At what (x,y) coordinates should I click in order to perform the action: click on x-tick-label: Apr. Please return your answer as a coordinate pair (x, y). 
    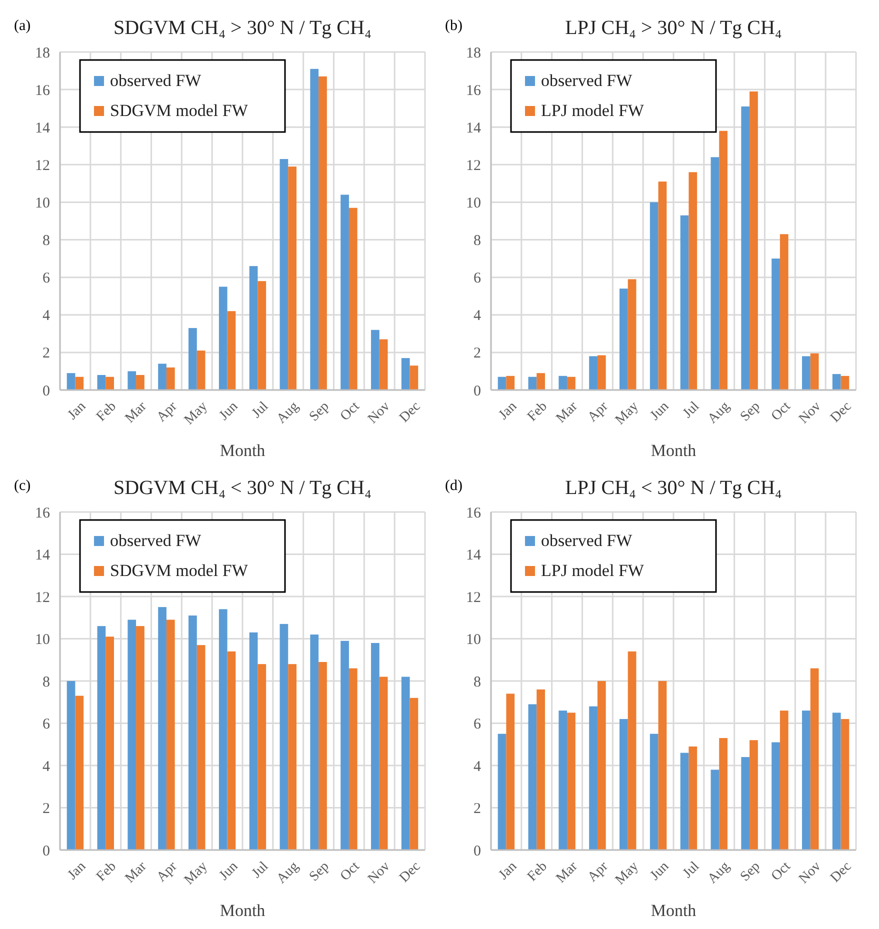
    Looking at the image, I should click on (167, 872).